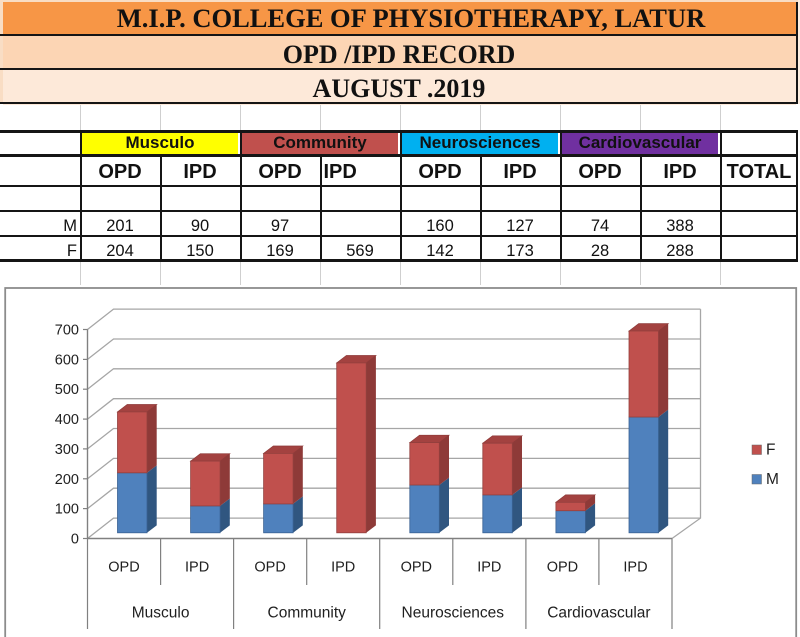 The image size is (800, 637). Describe the element at coordinates (67, 420) in the screenshot. I see `svg-text: 400` at that location.